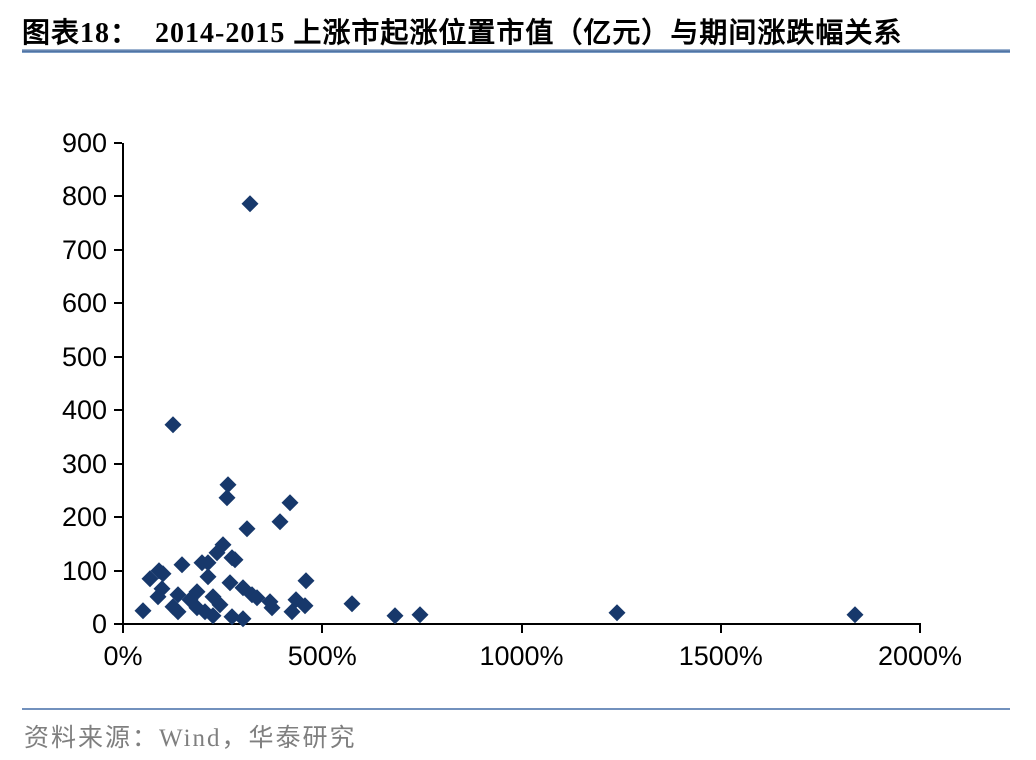 The height and width of the screenshot is (760, 1036). I want to click on y-tick-label: 200, so click(84, 517).